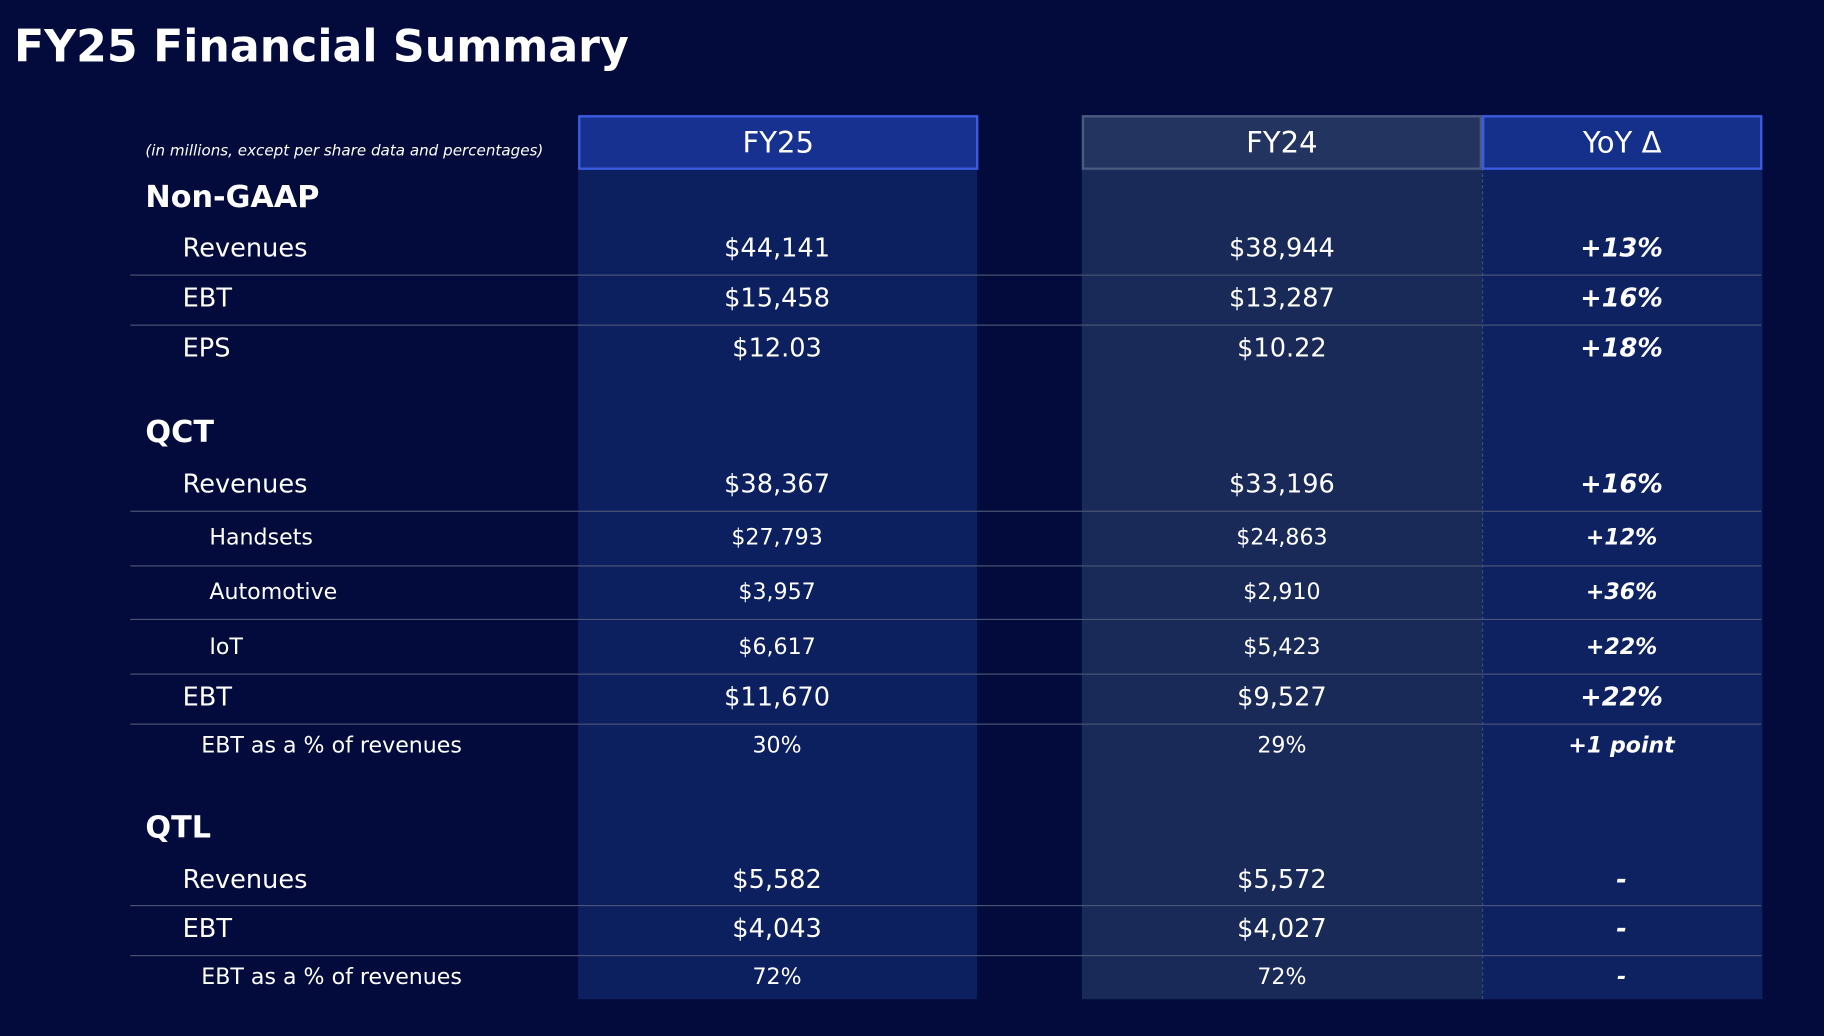 Image resolution: width=1824 pixels, height=1036 pixels. I want to click on cell: +36%, so click(1621, 592).